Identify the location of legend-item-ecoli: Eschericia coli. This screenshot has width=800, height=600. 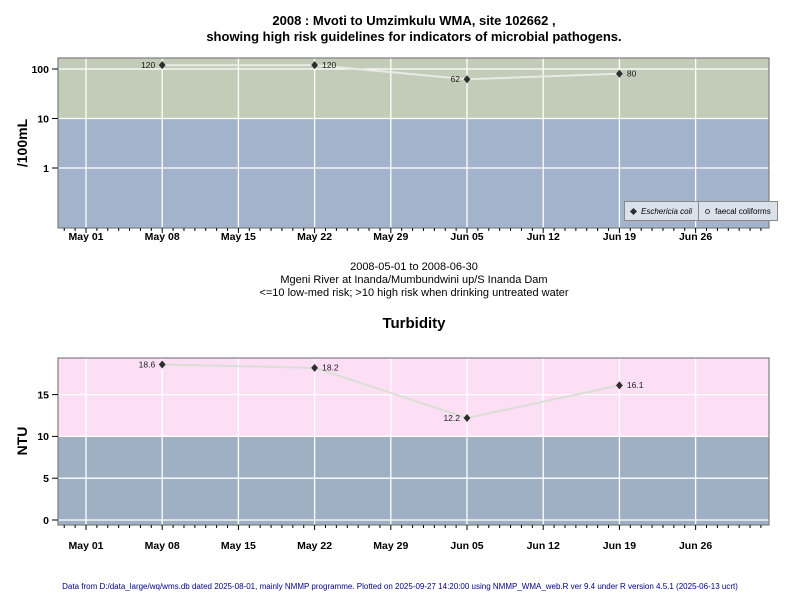
(661, 211).